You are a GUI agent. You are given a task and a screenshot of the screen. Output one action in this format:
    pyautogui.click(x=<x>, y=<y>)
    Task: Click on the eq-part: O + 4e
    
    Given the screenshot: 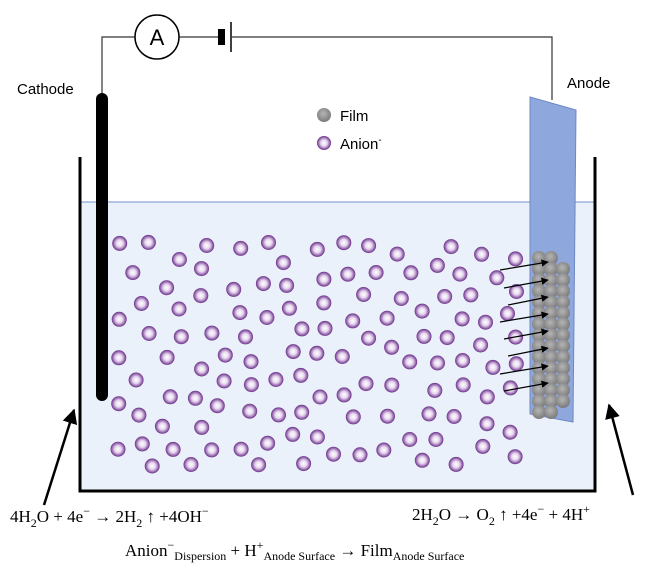 What is the action you would take?
    pyautogui.click(x=60, y=516)
    